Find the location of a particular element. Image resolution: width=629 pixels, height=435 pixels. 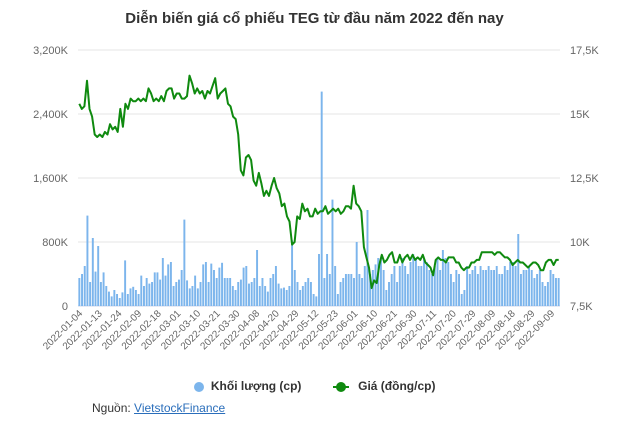

source-link: VietstockFinance is located at coordinates (180, 408).